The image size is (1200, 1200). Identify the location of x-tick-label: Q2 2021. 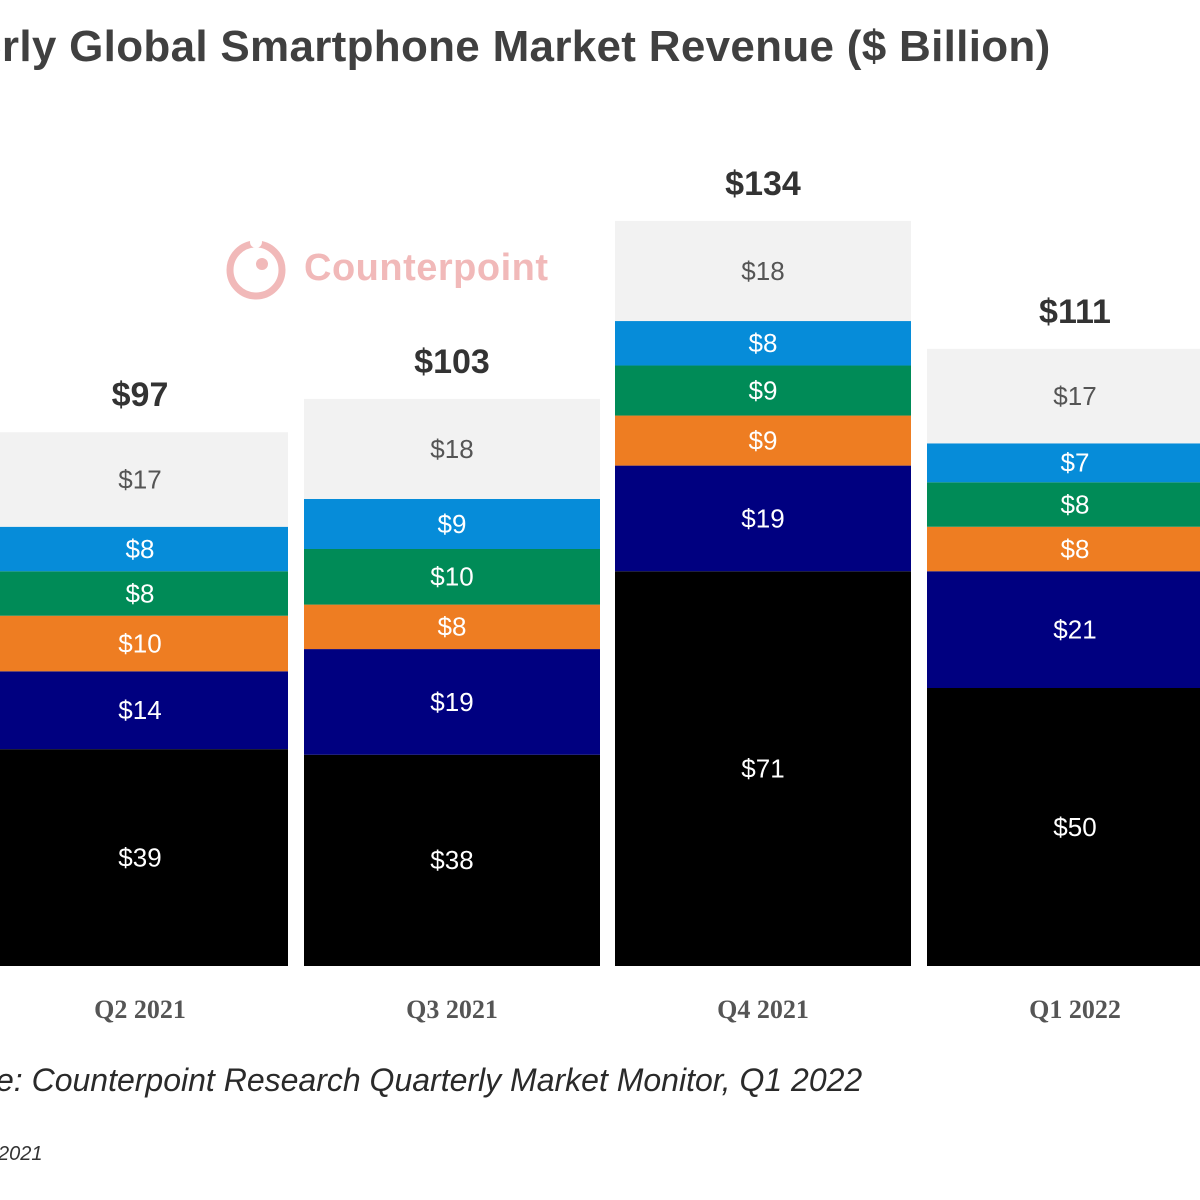
(140, 1009).